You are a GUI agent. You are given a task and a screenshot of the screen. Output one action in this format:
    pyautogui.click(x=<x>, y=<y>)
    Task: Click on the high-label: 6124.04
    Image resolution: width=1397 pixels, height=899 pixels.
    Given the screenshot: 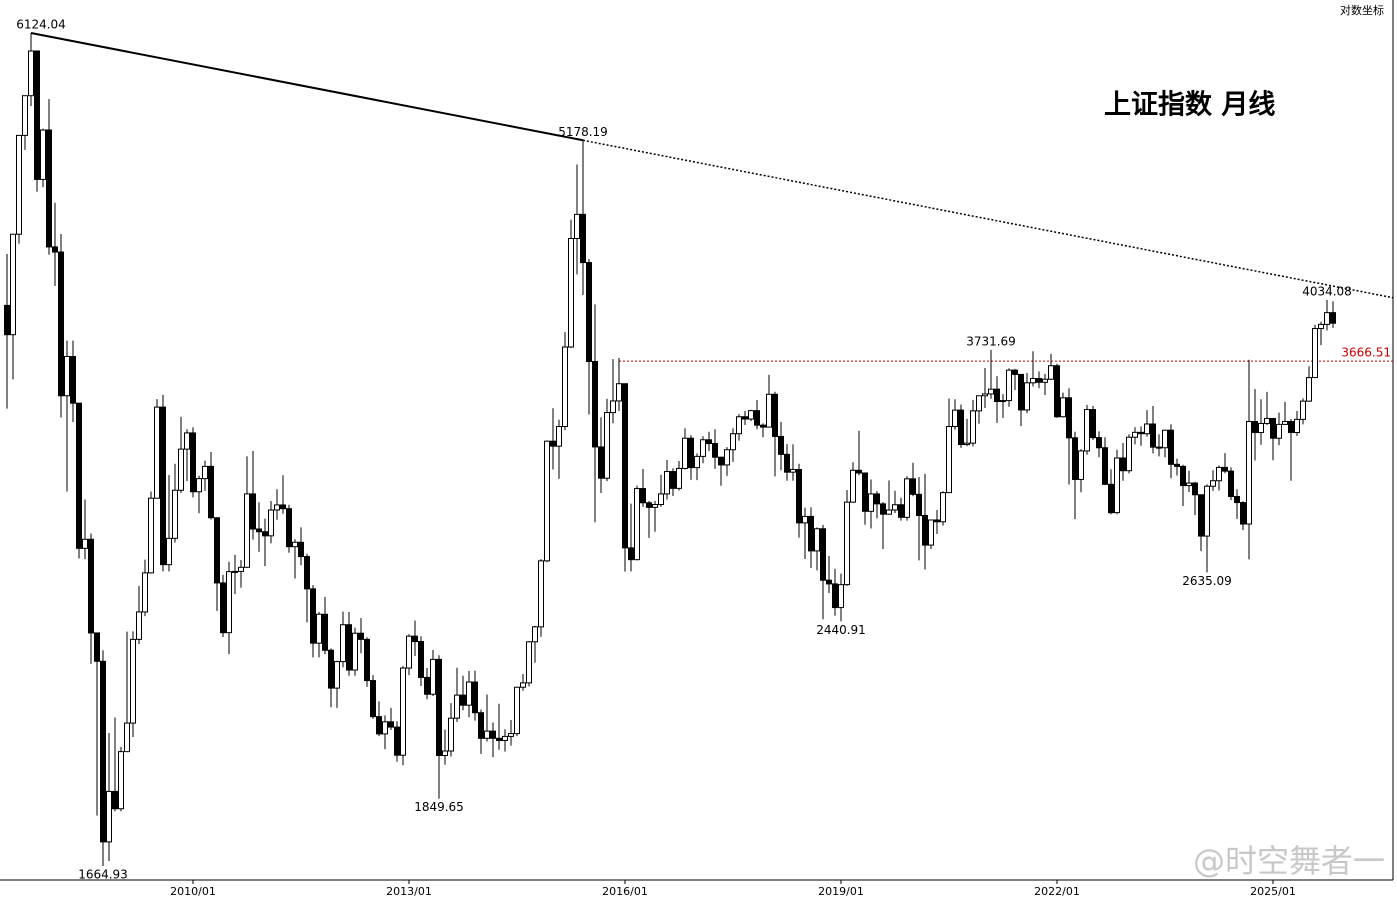 What is the action you would take?
    pyautogui.click(x=41, y=24)
    